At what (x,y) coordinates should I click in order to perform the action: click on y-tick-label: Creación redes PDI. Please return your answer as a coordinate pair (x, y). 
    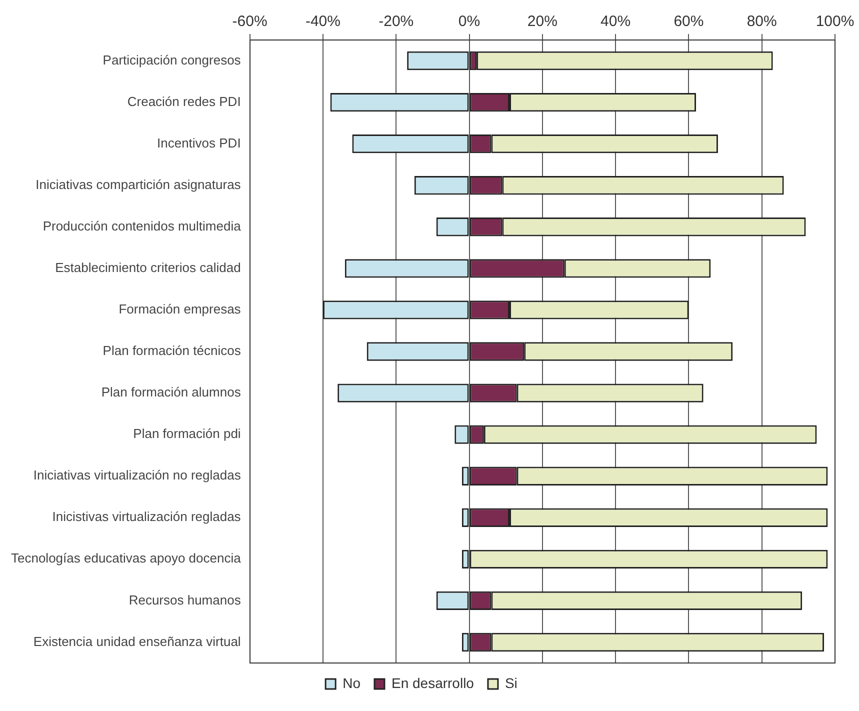
    Looking at the image, I should click on (184, 101).